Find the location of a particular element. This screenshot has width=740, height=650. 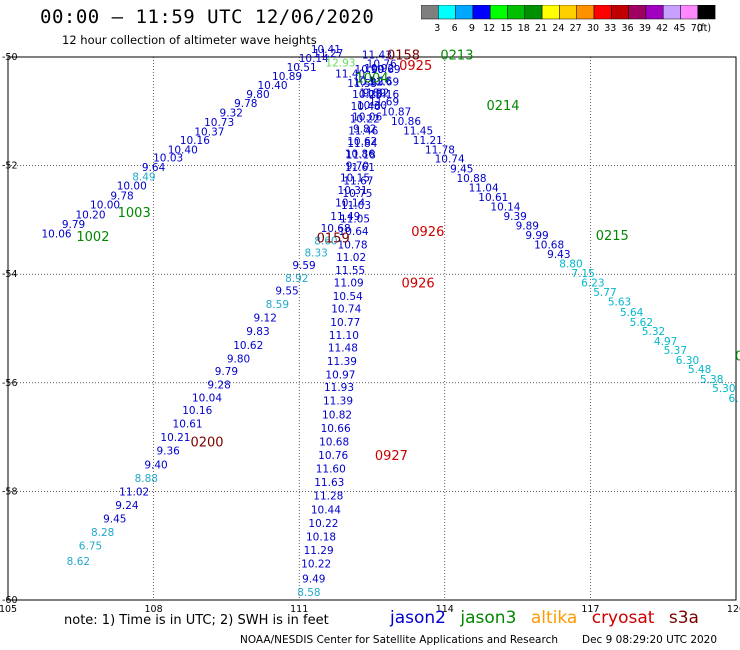

wave-height-label: 9.32 is located at coordinates (231, 113).